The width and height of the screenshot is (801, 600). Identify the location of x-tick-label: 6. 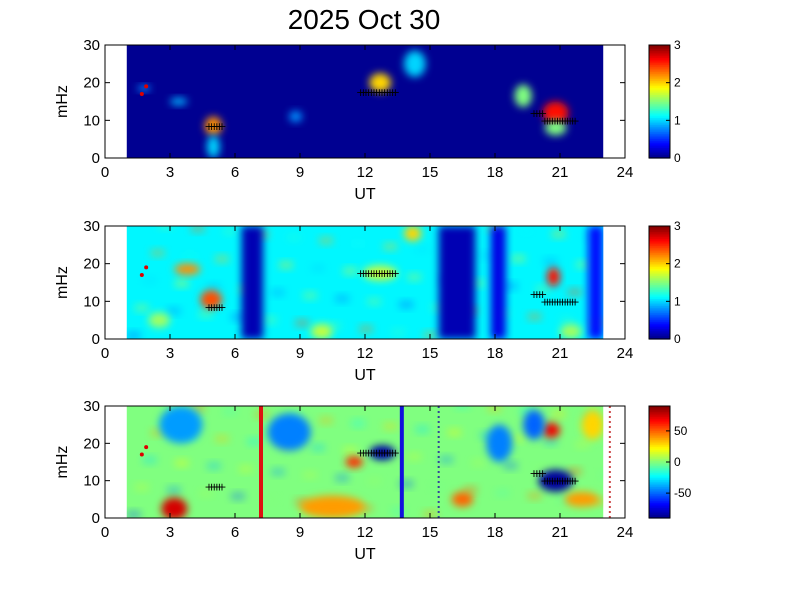
(235, 532).